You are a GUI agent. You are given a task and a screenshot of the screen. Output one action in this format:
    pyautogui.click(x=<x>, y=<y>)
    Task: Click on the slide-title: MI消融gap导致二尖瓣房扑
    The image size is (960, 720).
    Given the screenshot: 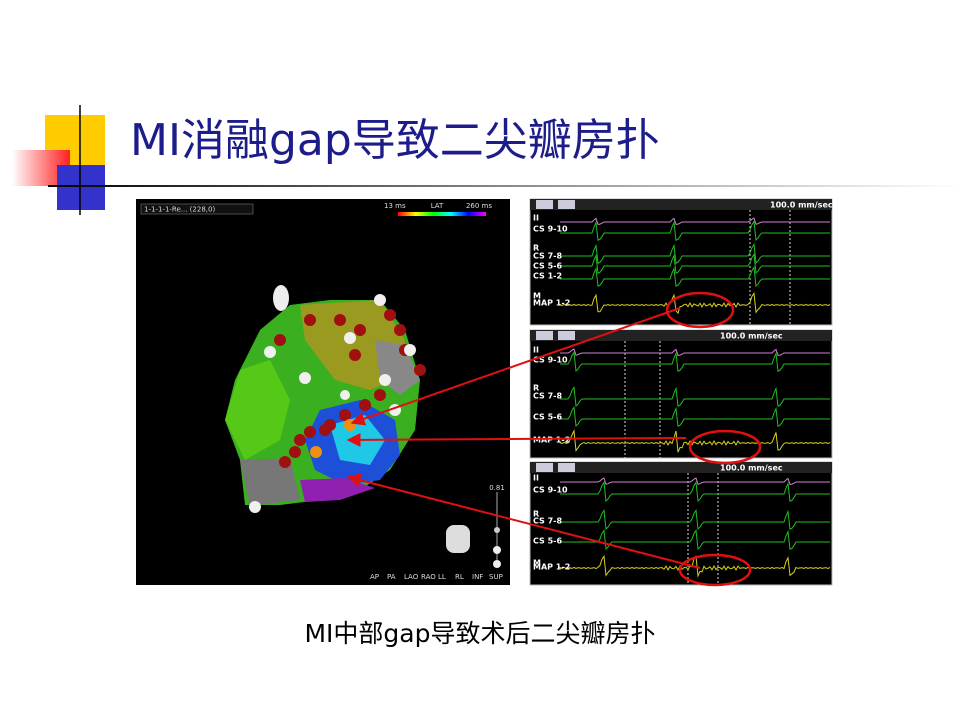 What is the action you would take?
    pyautogui.click(x=395, y=140)
    